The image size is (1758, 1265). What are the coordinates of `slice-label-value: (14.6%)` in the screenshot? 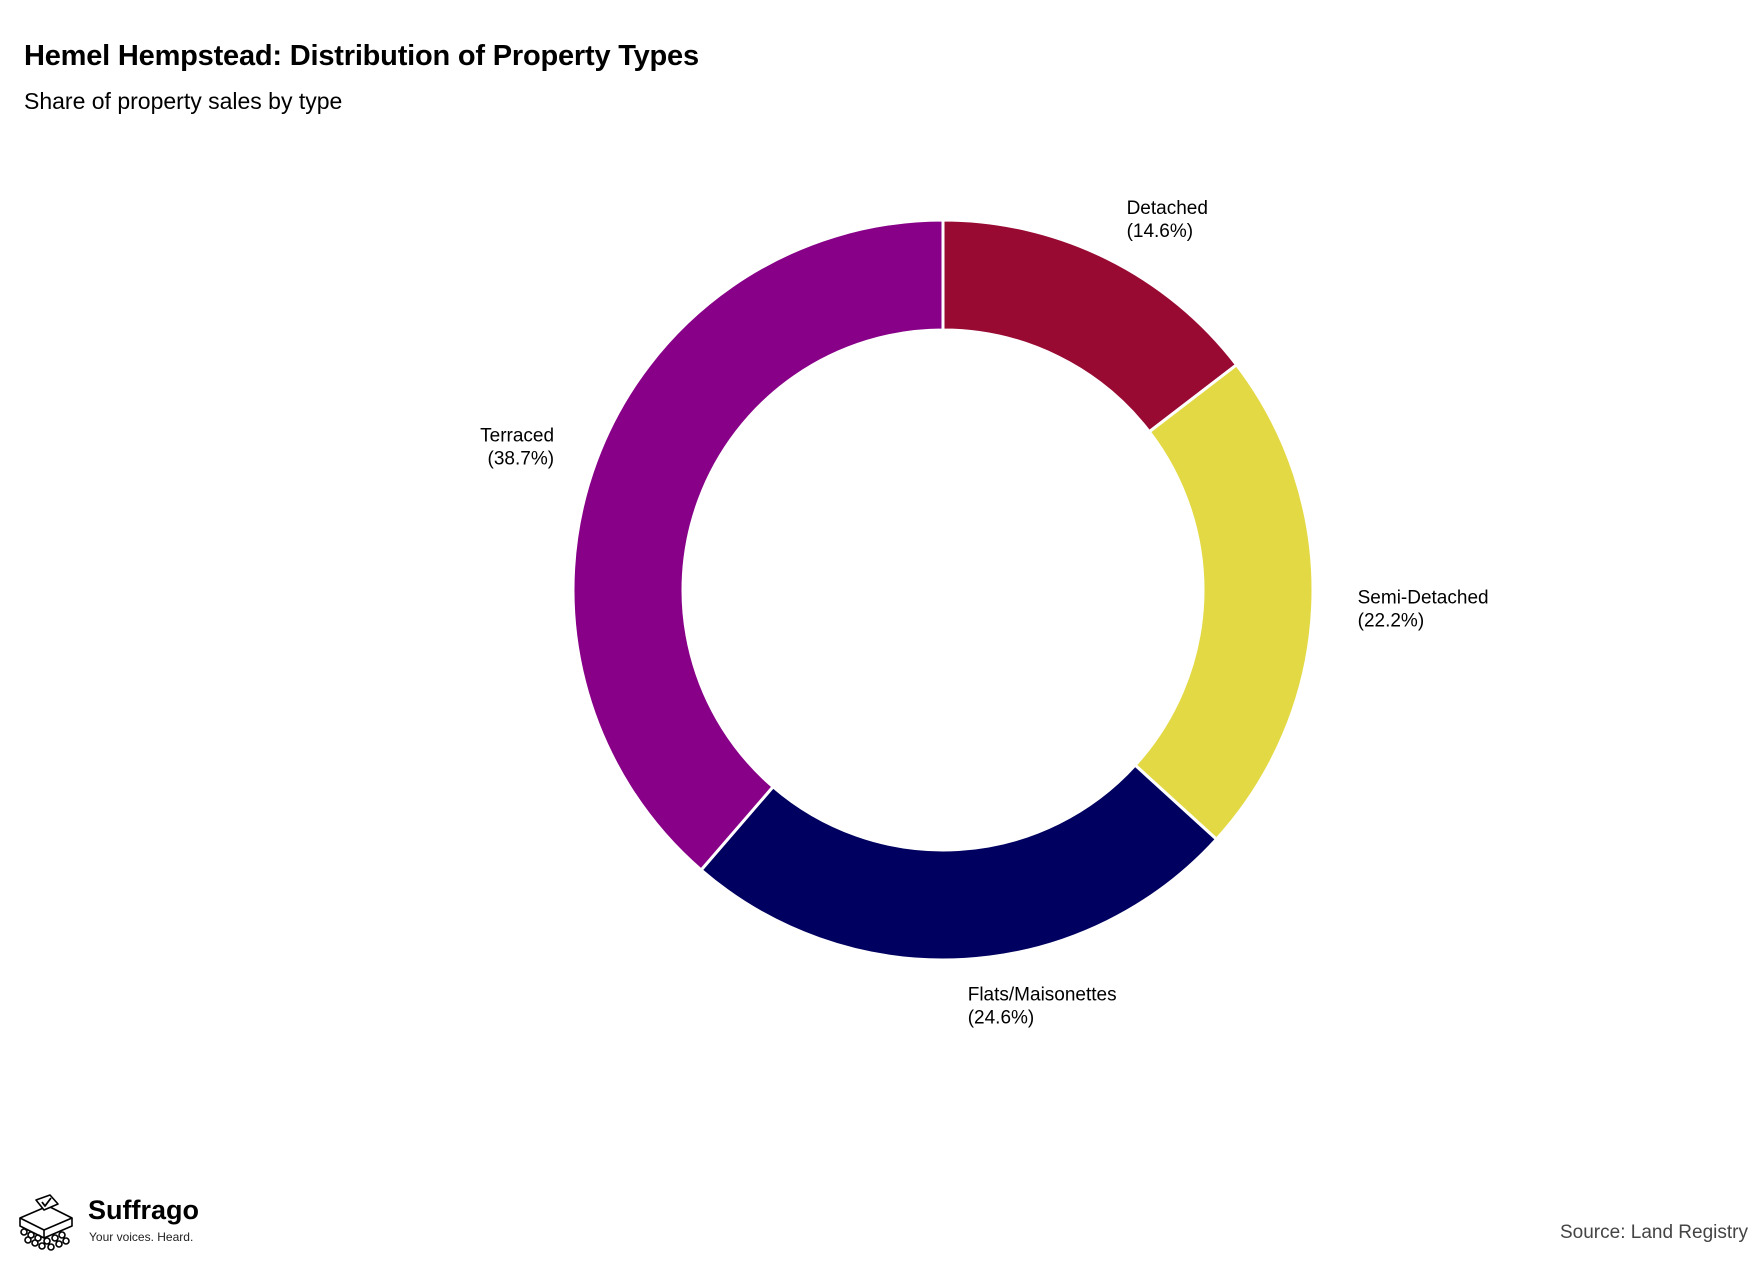 It's located at (1160, 231).